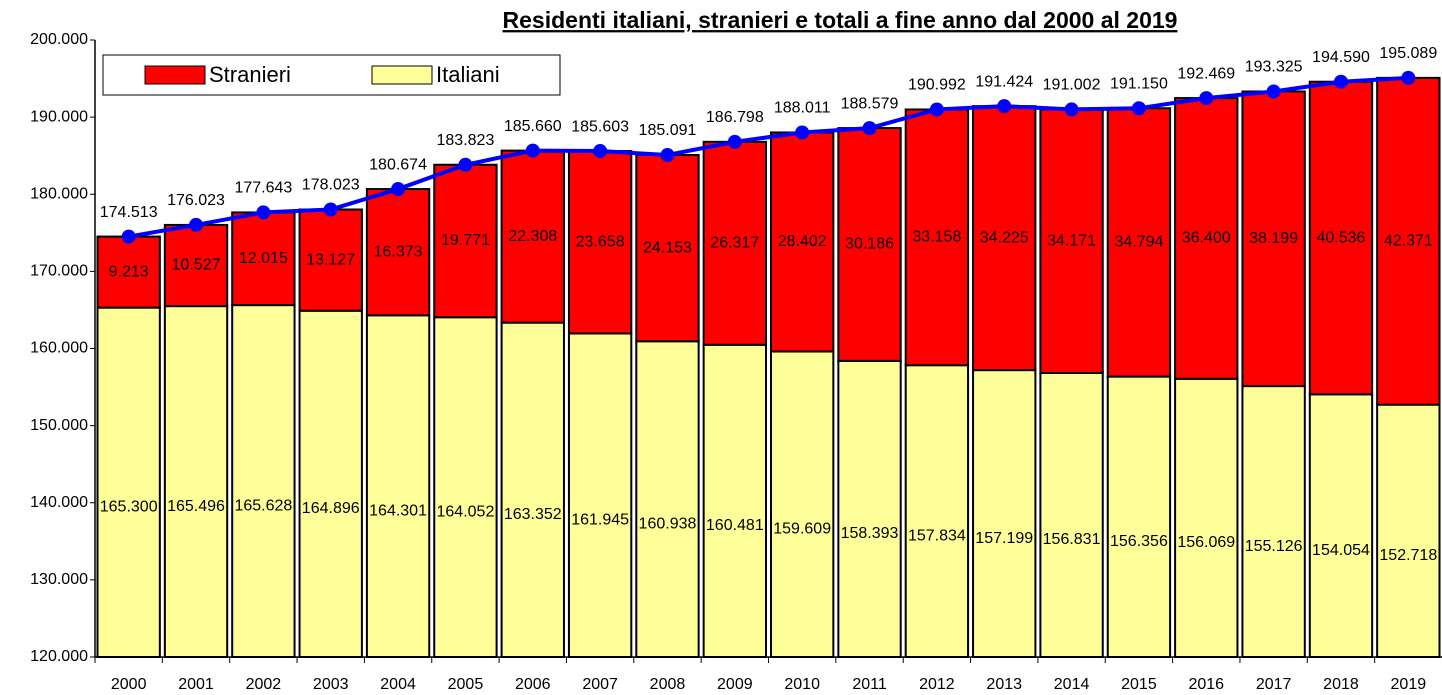  I want to click on bar-value-label: 165.628, so click(263, 505).